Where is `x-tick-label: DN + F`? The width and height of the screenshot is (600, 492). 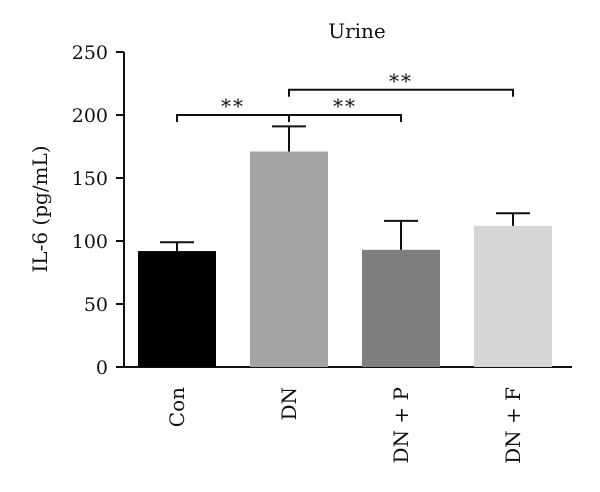
x-tick-label: DN + F is located at coordinates (513, 425).